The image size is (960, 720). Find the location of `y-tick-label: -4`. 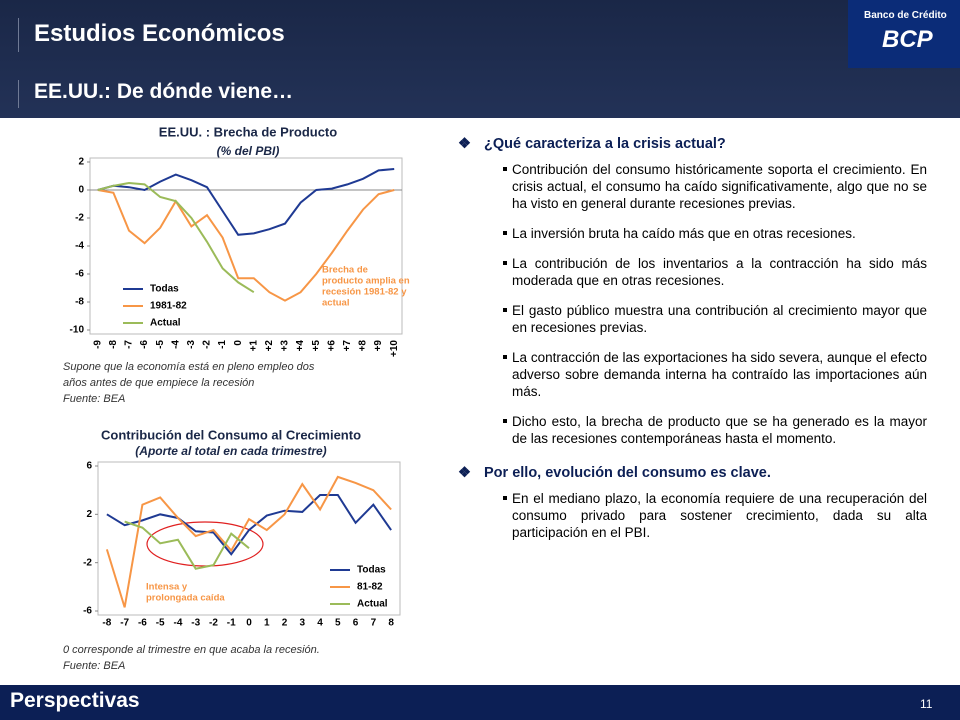

y-tick-label: -4 is located at coordinates (79, 246).